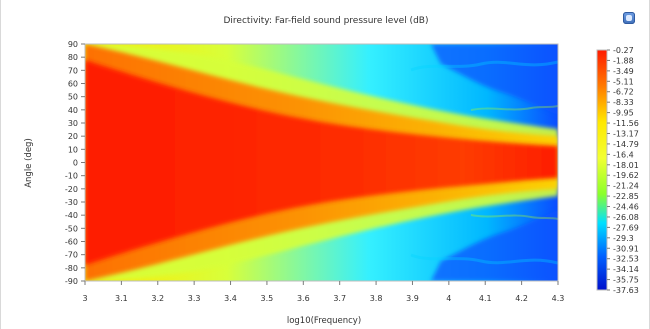 The width and height of the screenshot is (650, 329). What do you see at coordinates (626, 175) in the screenshot?
I see `colorbar-tick-label: -19.62` at bounding box center [626, 175].